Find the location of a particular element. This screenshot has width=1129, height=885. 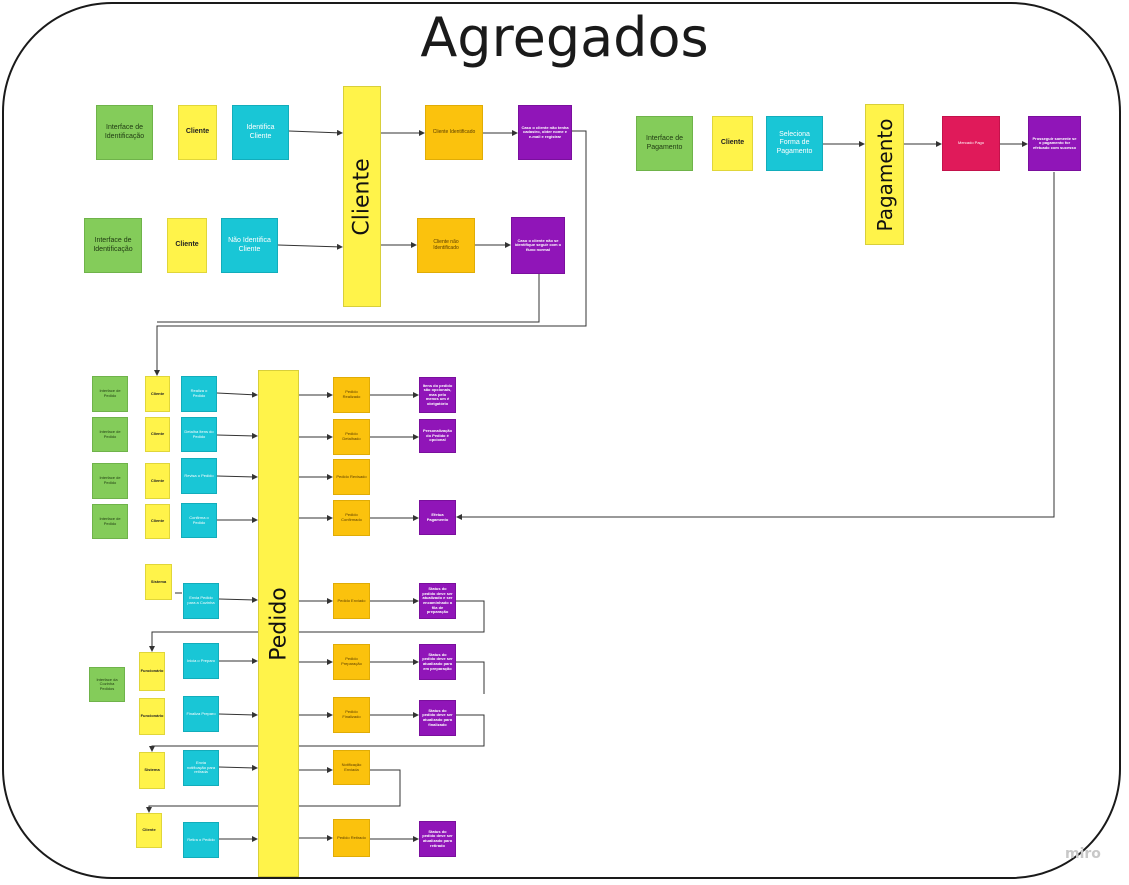

event-cliente-nao-identificado: Cliente não Identificado is located at coordinates (446, 245).